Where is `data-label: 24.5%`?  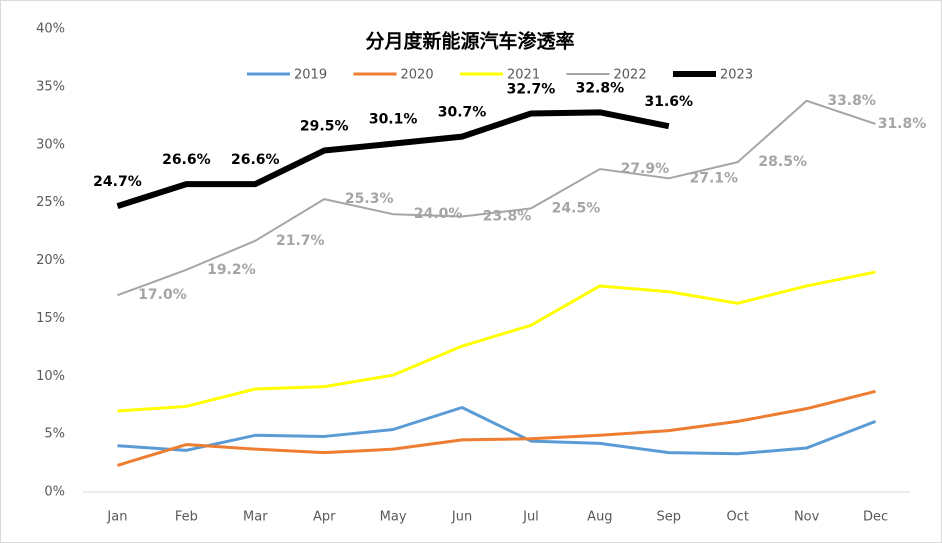 data-label: 24.5% is located at coordinates (576, 208).